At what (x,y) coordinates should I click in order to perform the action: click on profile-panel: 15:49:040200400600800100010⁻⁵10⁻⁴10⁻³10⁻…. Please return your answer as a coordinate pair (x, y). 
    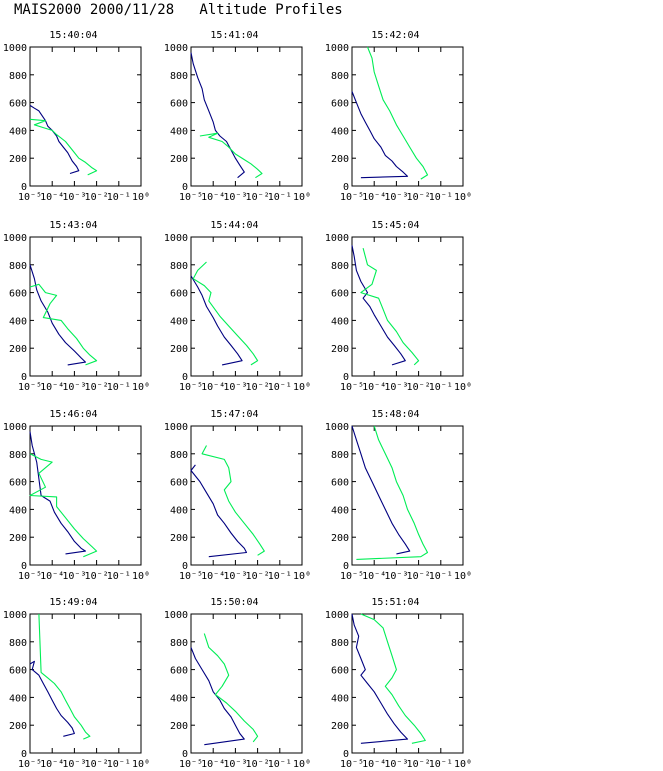
    Looking at the image, I should click on (76, 683).